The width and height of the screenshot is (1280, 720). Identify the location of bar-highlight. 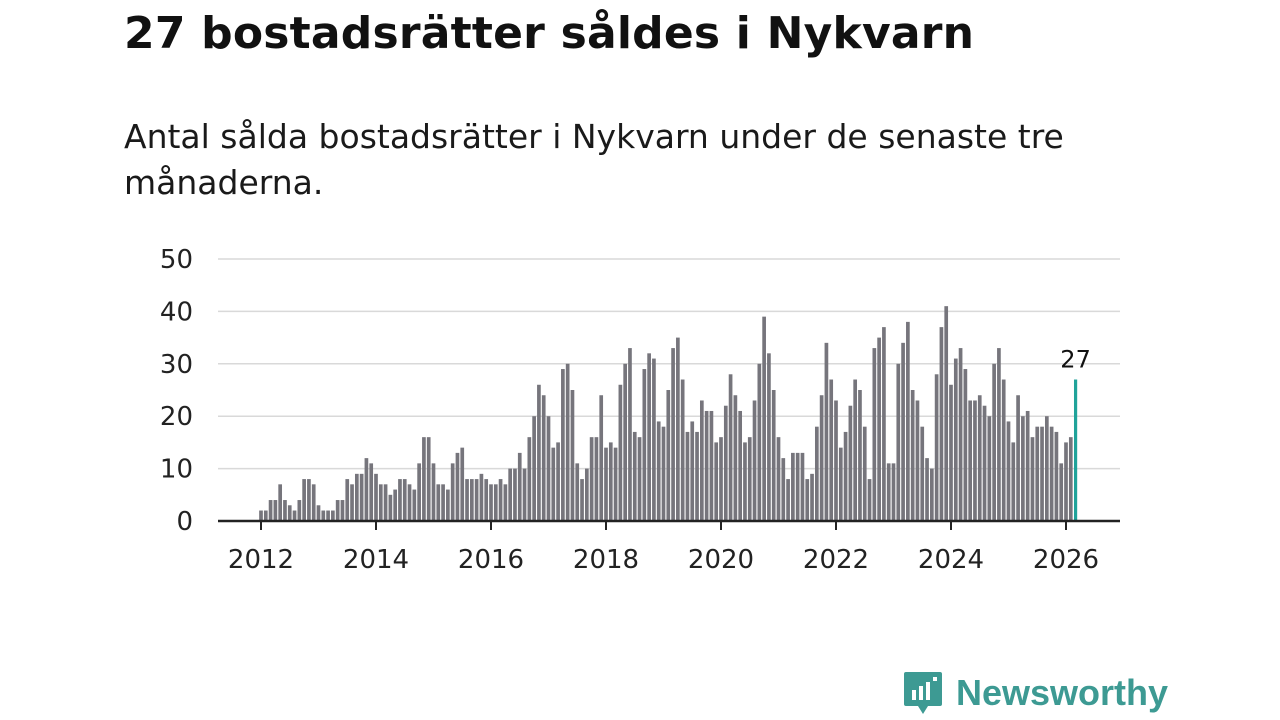
(1075, 450).